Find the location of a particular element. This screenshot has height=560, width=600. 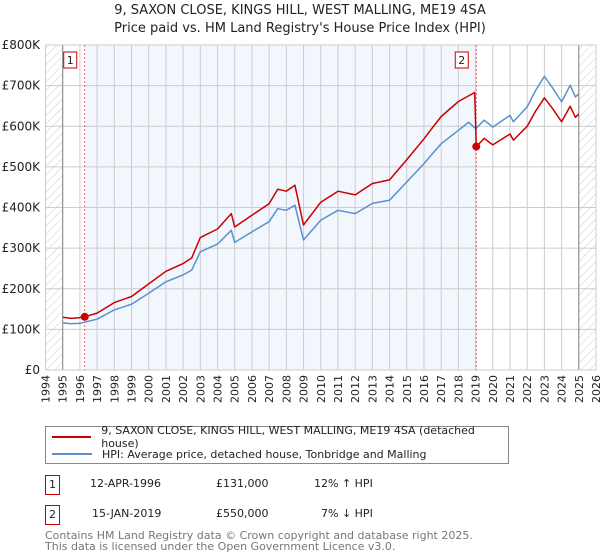

x-tick-label: 2001 is located at coordinates (166, 389).